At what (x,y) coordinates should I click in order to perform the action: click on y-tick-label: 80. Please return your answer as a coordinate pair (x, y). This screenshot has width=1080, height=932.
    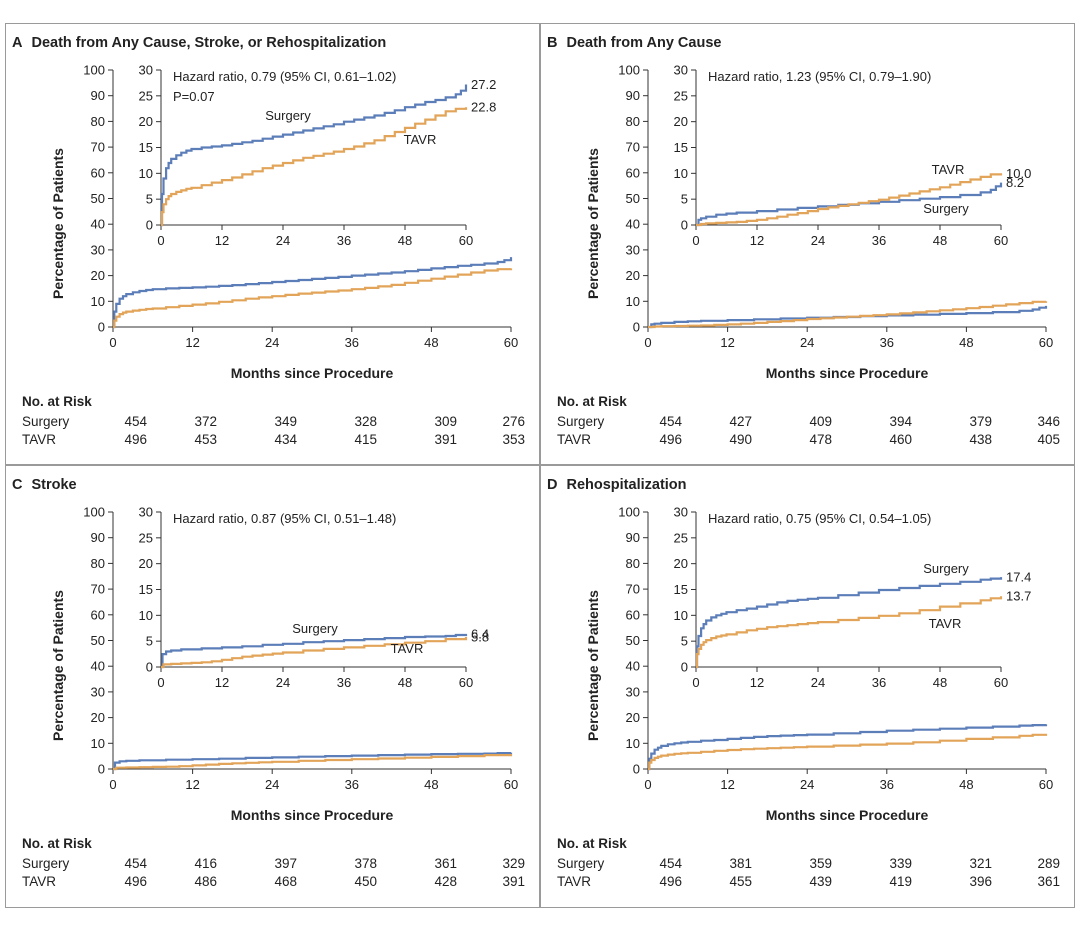
    Looking at the image, I should click on (98, 121).